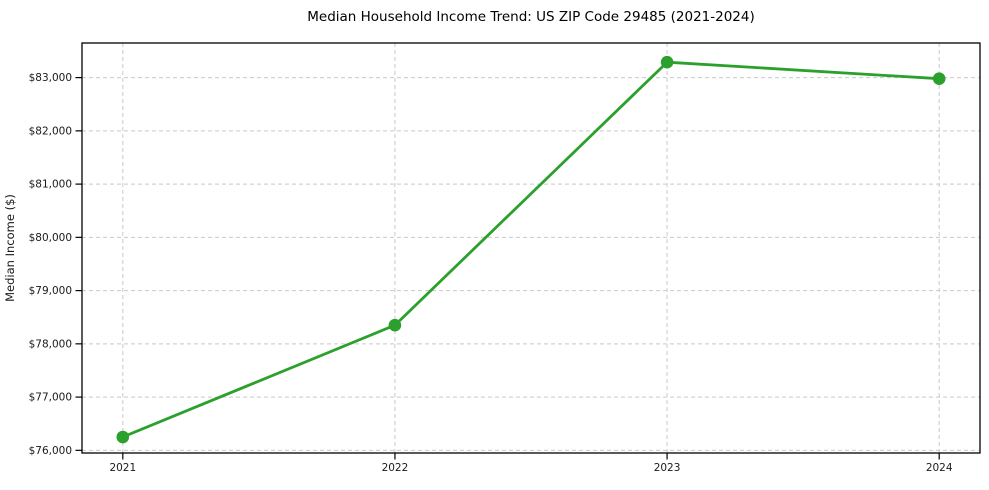  What do you see at coordinates (50, 451) in the screenshot?
I see `y-tick-label: $76,000` at bounding box center [50, 451].